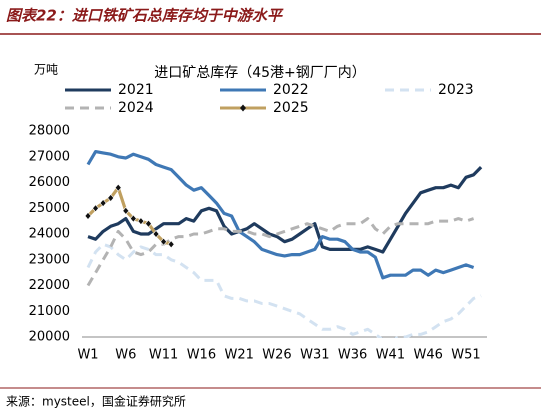  I want to click on legend-label: 2022, so click(291, 90).